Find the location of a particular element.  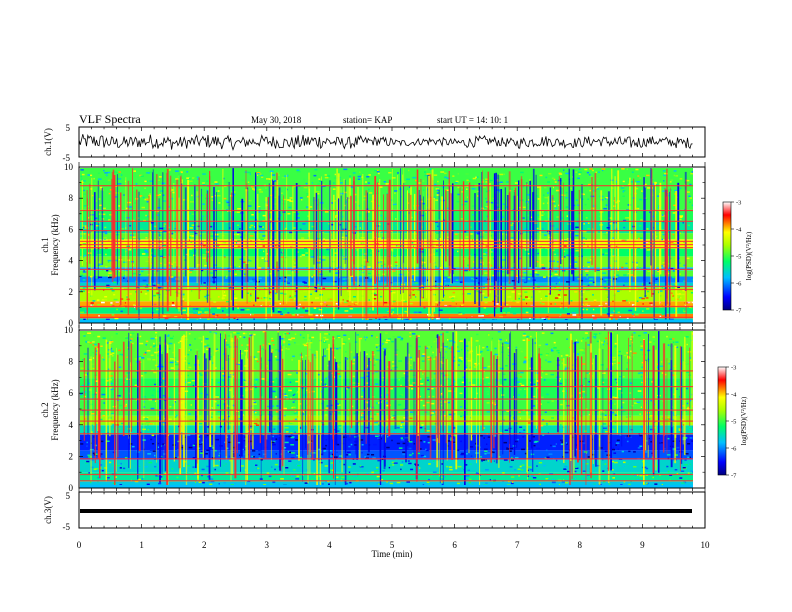

header-station: station= KAP is located at coordinates (367, 120).